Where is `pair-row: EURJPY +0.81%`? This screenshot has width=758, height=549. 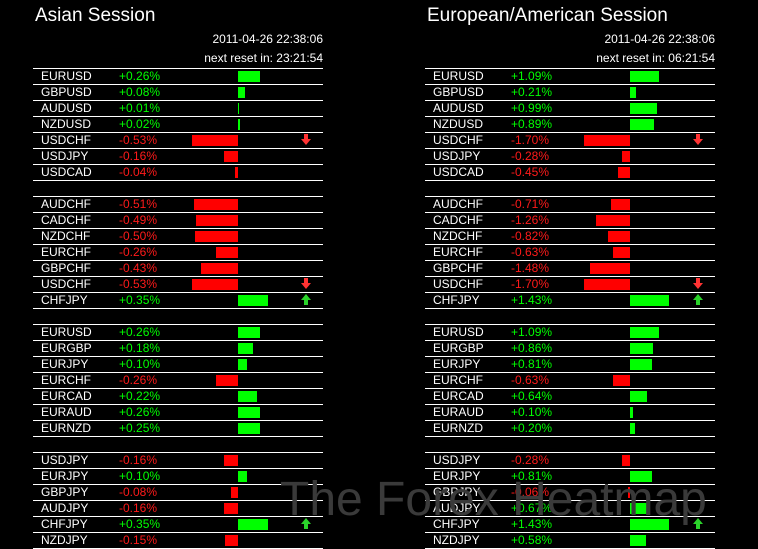 pair-row: EURJPY +0.81% is located at coordinates (570, 476).